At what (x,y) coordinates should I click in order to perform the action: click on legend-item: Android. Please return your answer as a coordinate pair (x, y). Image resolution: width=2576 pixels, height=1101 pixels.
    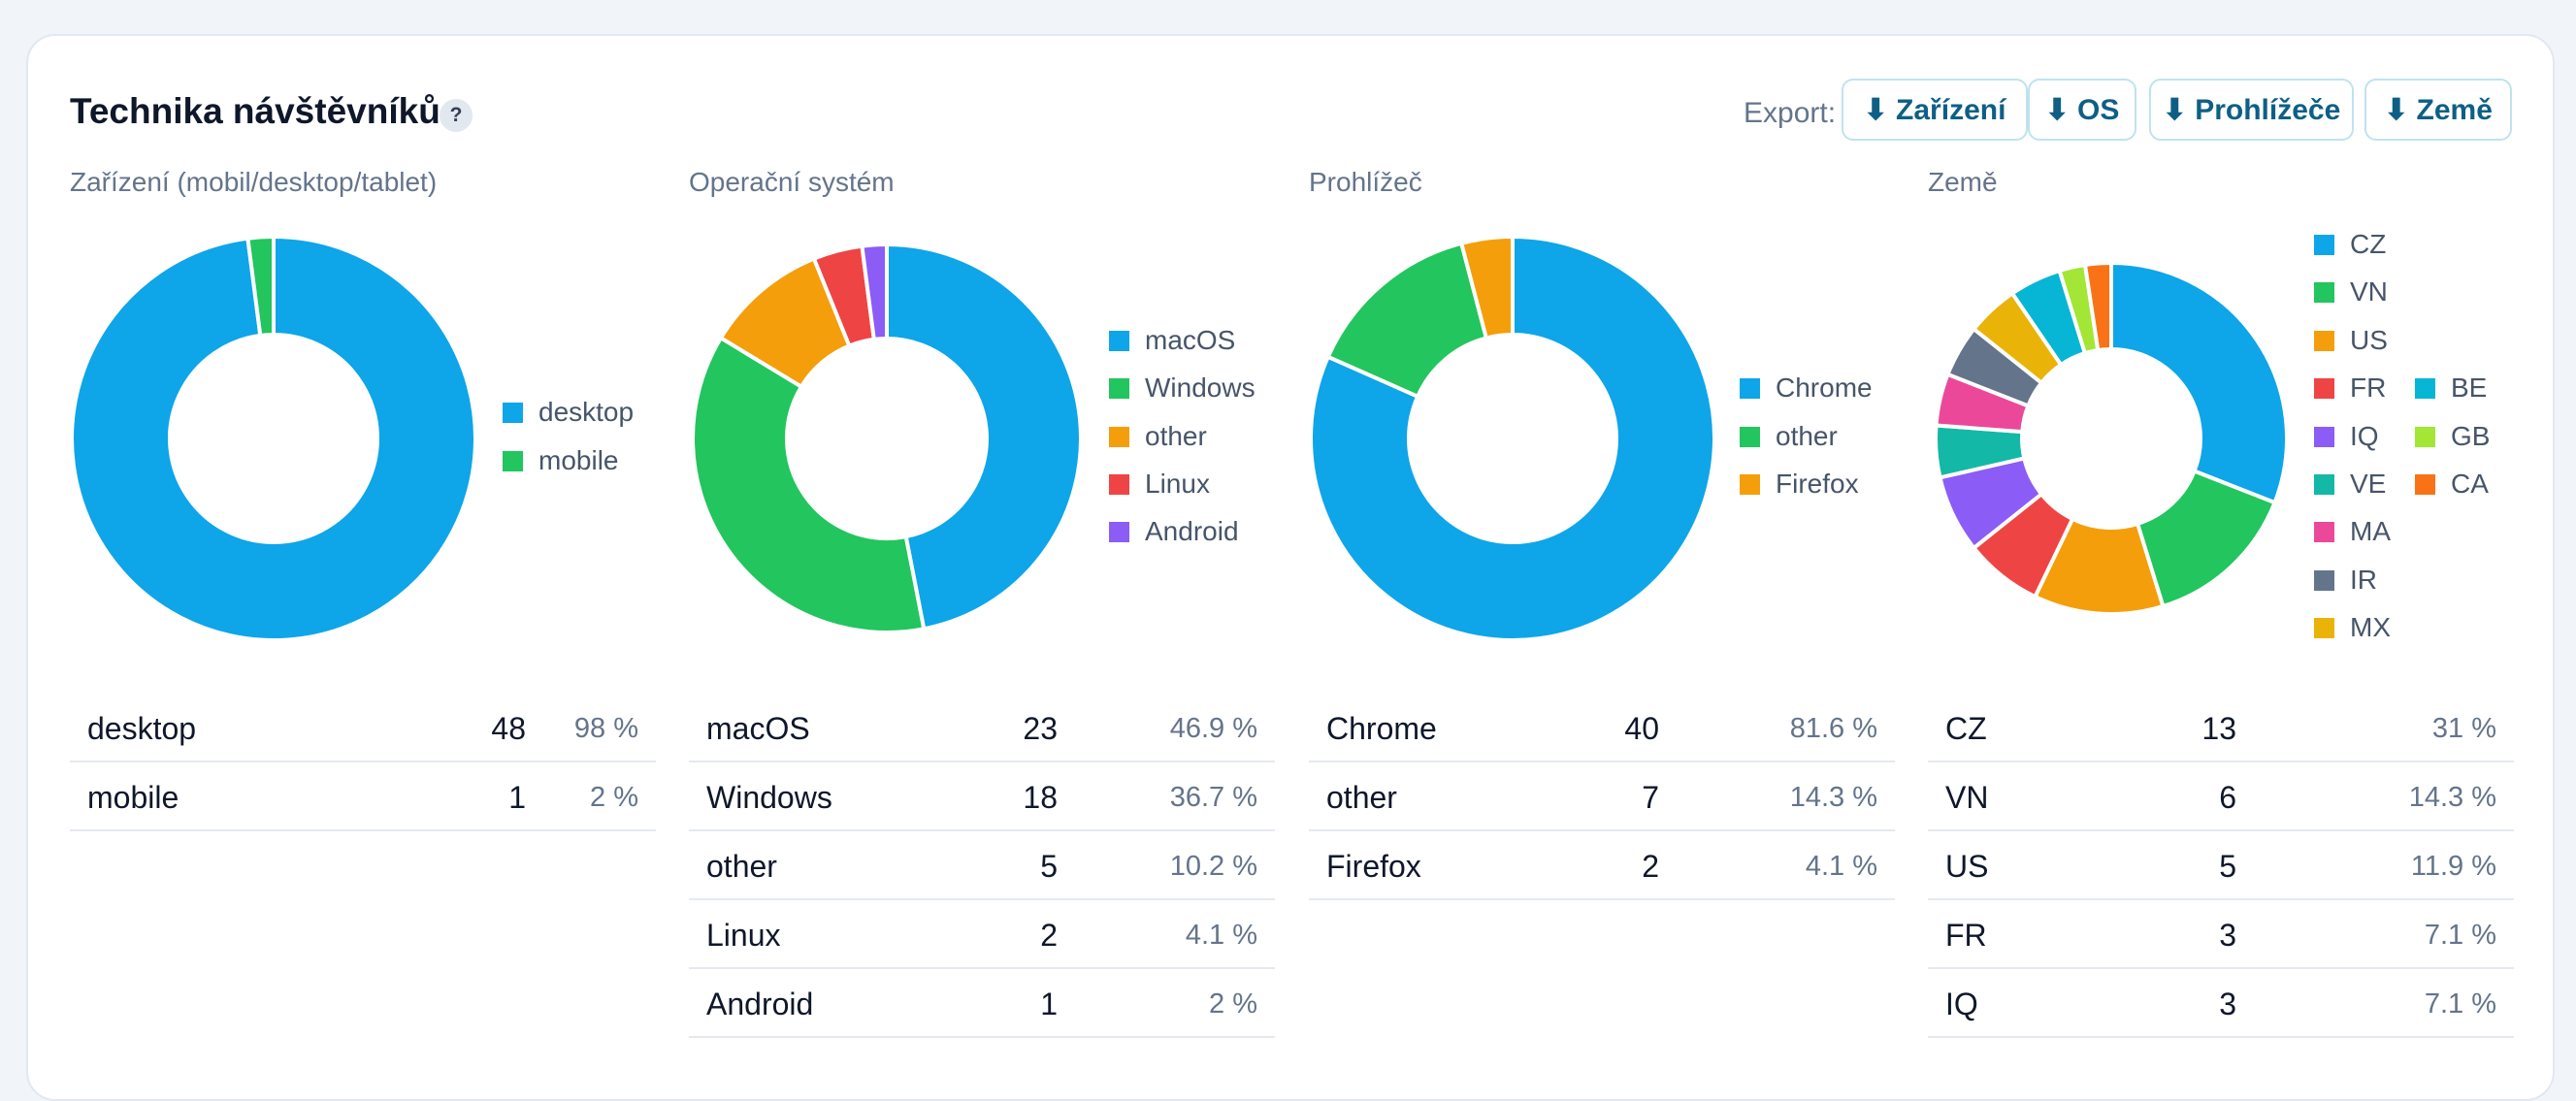
    Looking at the image, I should click on (1174, 531).